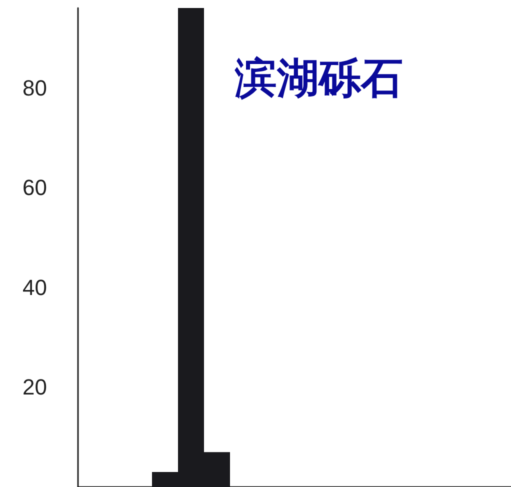 The height and width of the screenshot is (487, 511). Describe the element at coordinates (34, 187) in the screenshot. I see `y-tick-label: 60` at that location.